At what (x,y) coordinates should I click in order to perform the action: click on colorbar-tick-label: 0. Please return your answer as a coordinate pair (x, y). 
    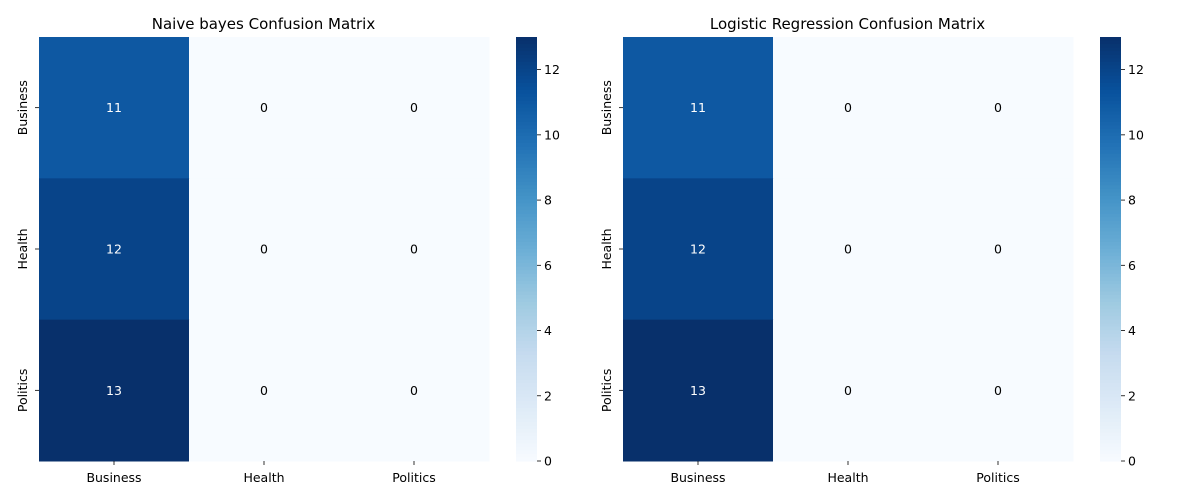
    Looking at the image, I should click on (1132, 461).